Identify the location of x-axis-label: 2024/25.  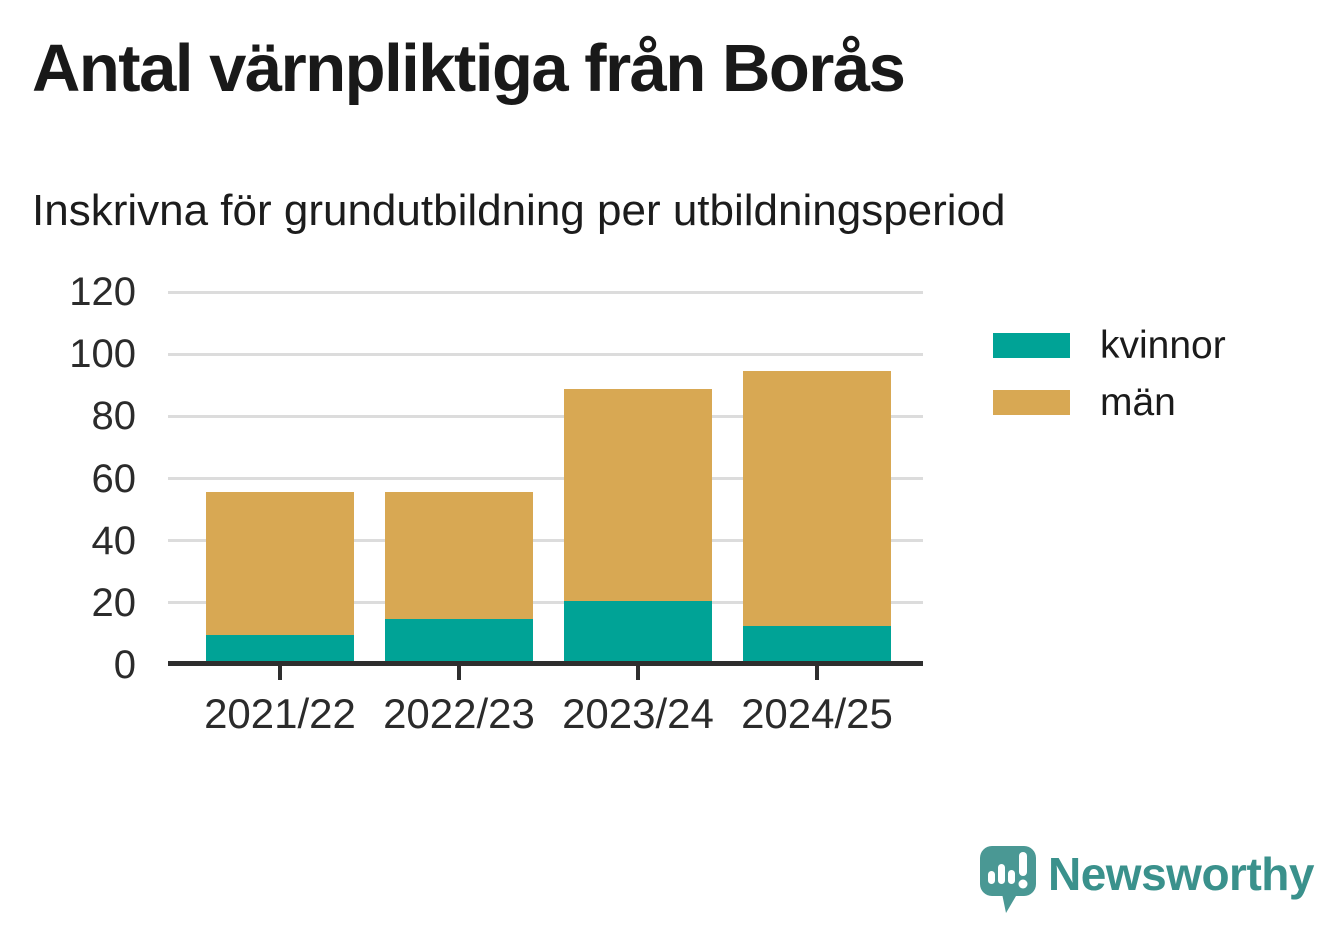
(817, 713).